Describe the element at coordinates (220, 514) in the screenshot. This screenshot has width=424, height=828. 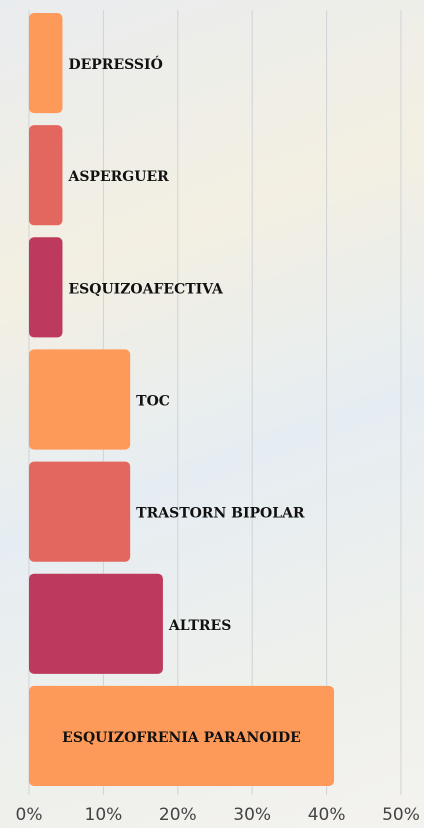
I see `category-label: TRASTORN BIPOLAR` at that location.